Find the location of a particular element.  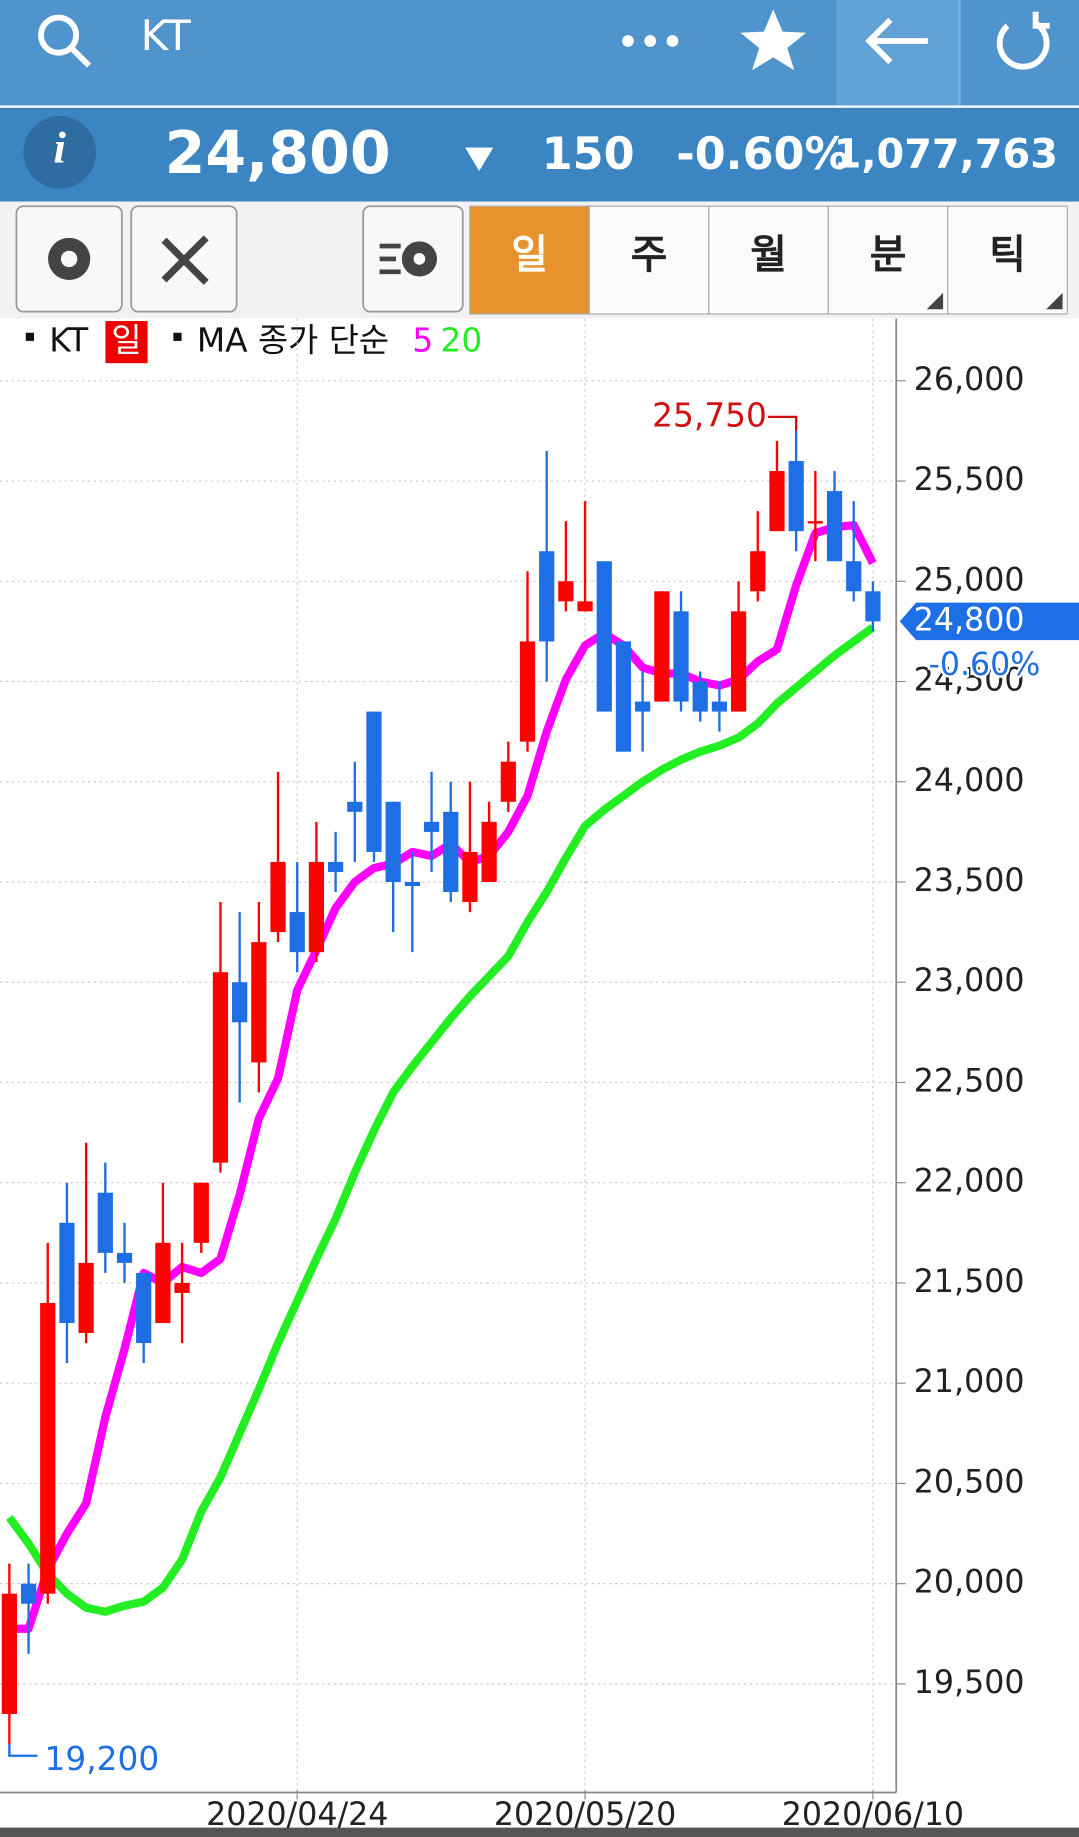

info-button is located at coordinates (60, 152).